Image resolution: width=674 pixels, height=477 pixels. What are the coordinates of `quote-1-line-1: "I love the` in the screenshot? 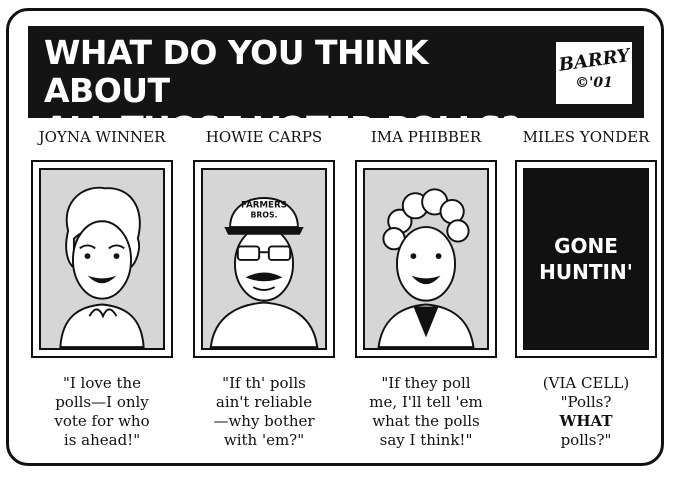 It's located at (102, 383).